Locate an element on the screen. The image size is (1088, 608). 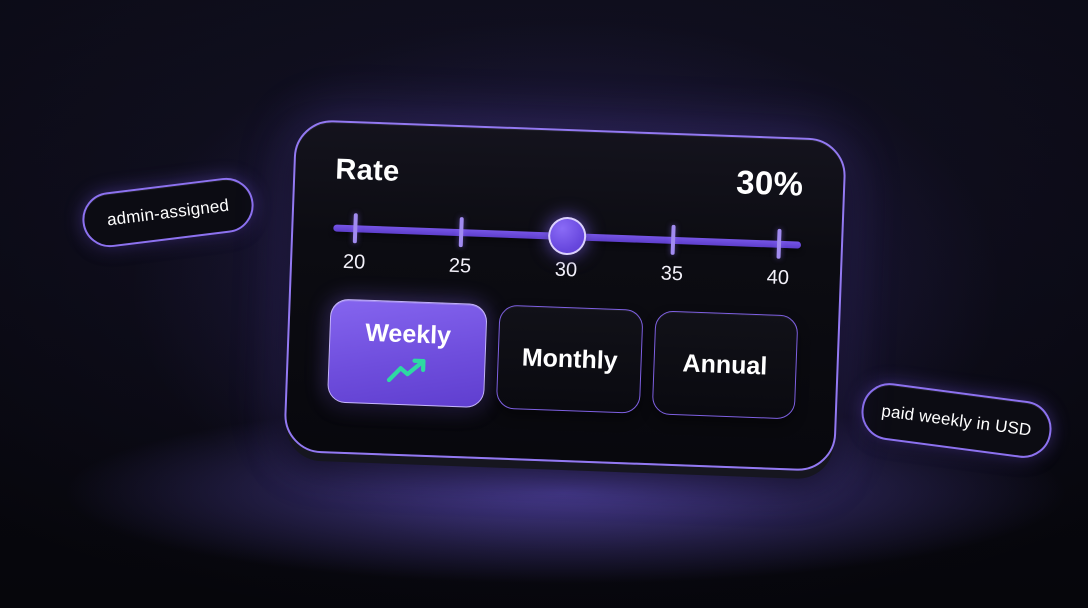
paid-weekly-badge: paid weekly in USD is located at coordinates (956, 420).